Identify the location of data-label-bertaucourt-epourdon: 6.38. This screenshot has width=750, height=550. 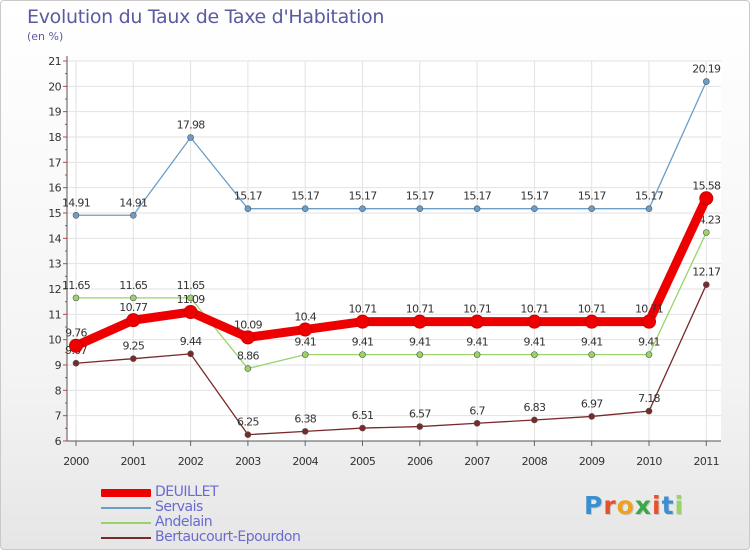
(305, 418).